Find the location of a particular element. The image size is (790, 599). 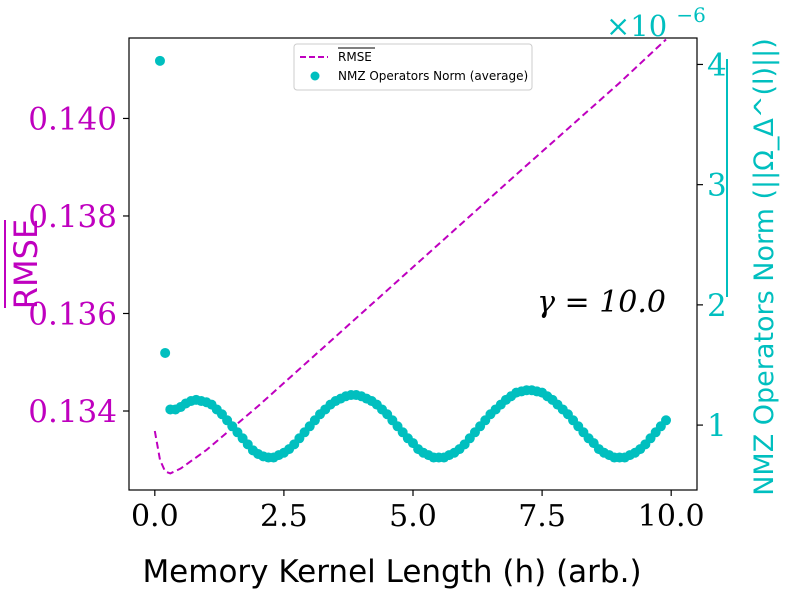

legend: RMSE NMZ Operators Norm (average) is located at coordinates (413, 67).